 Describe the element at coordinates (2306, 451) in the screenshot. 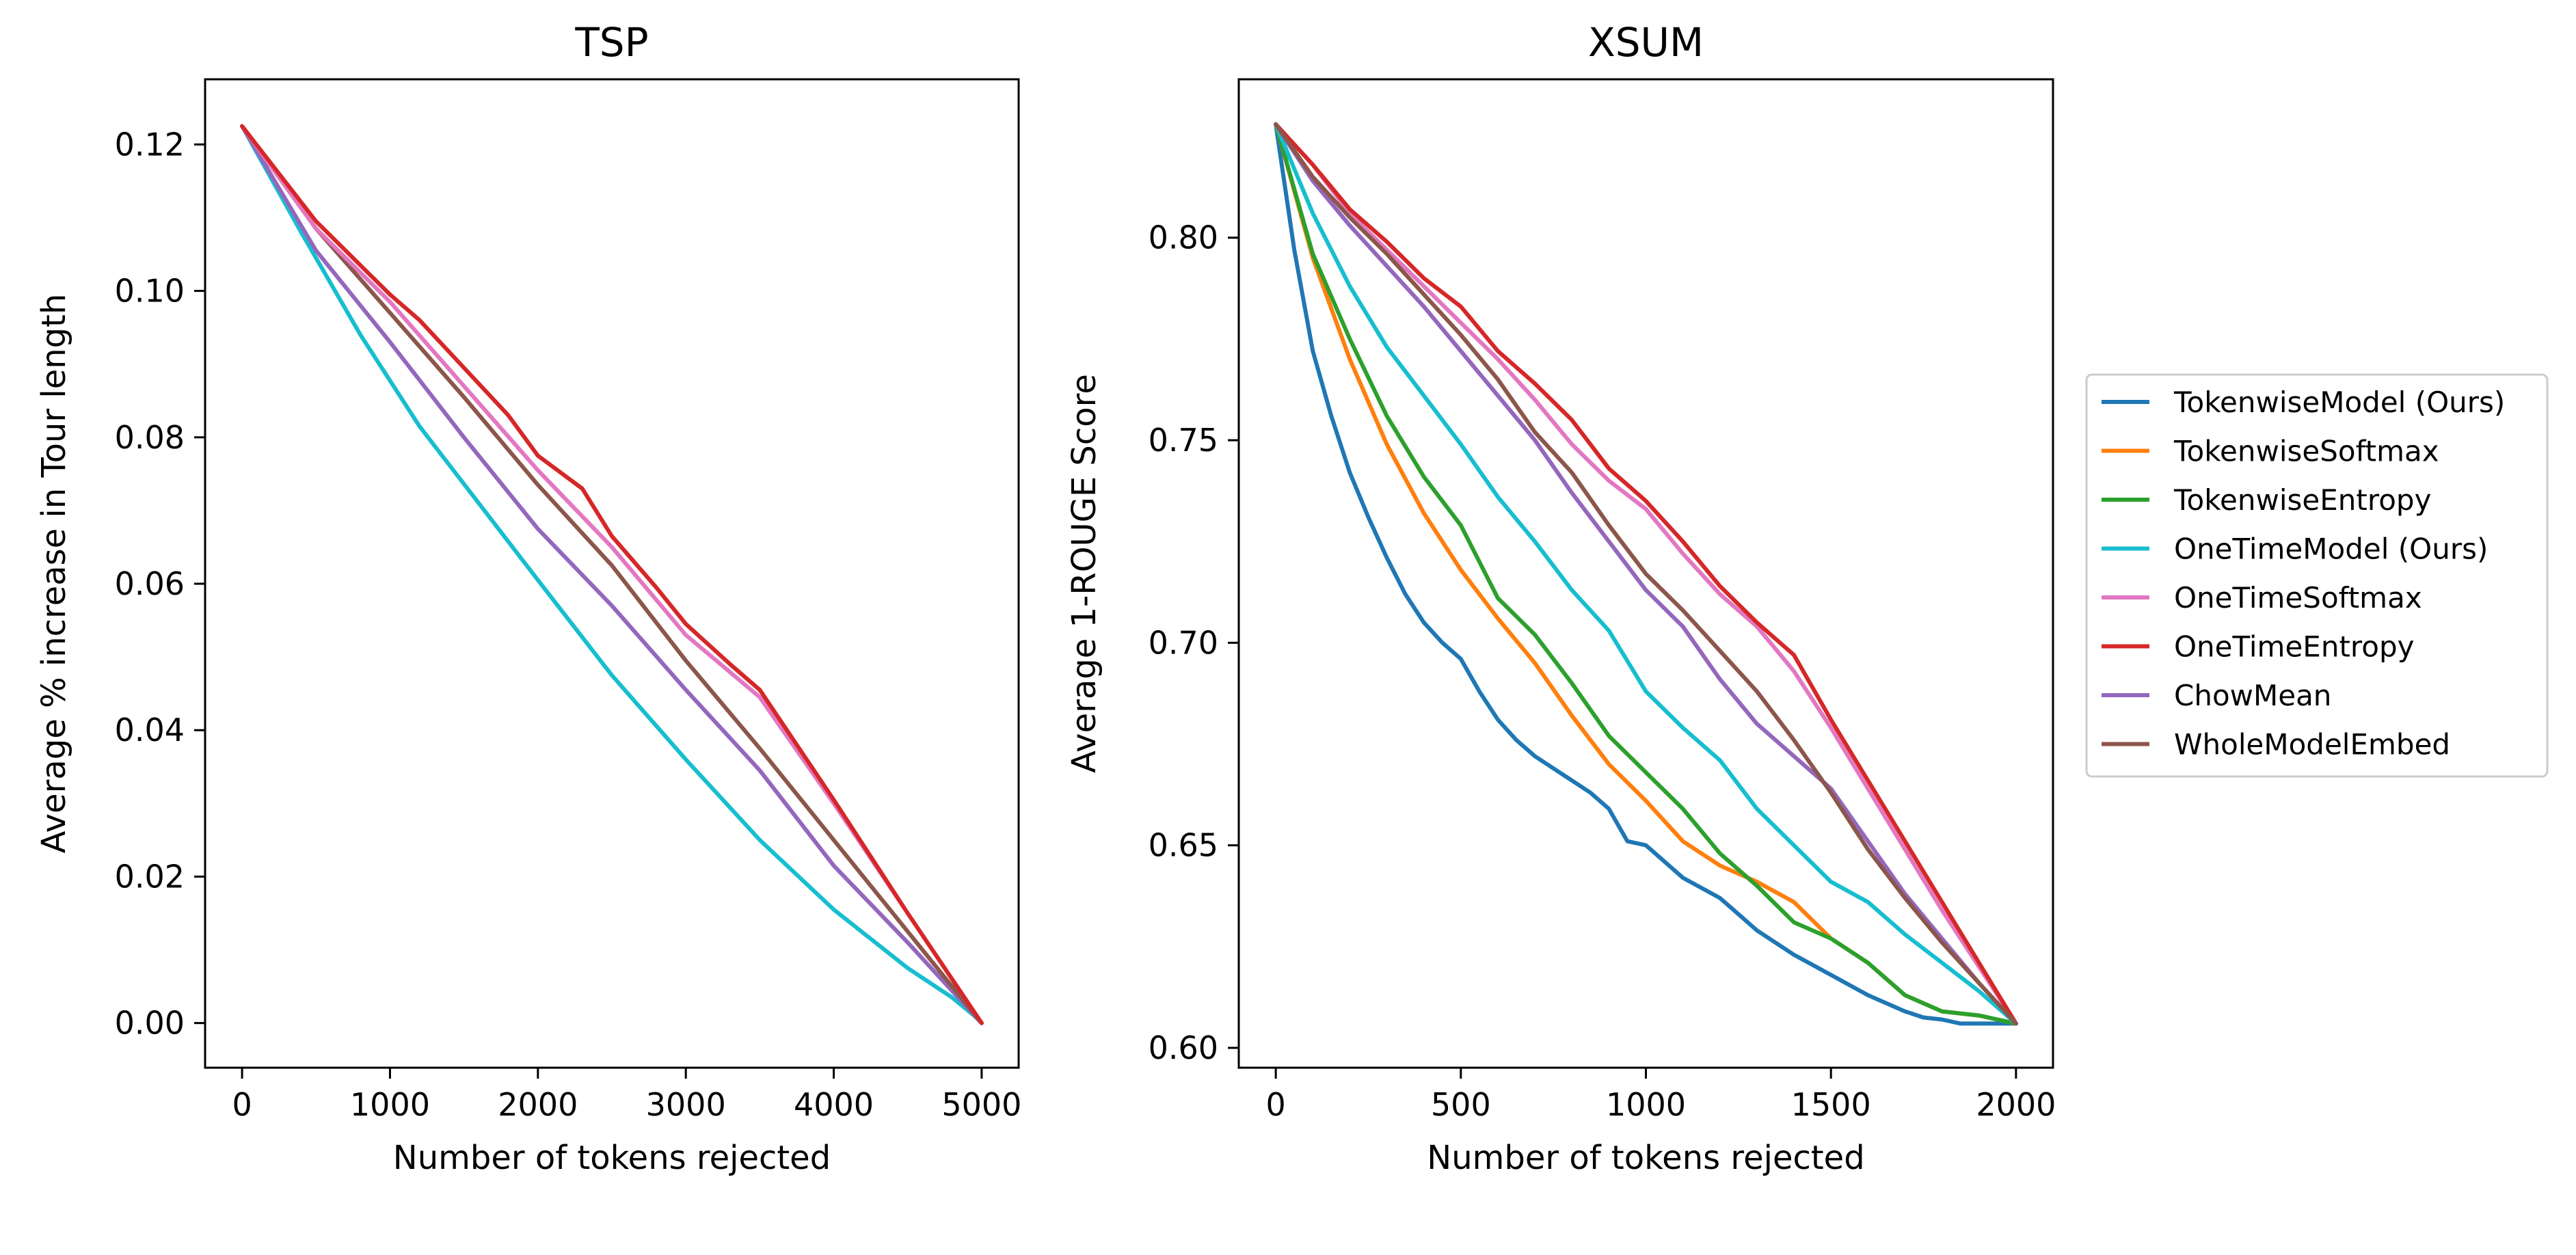

I see `legend-label: TokenwiseSoftmax` at that location.